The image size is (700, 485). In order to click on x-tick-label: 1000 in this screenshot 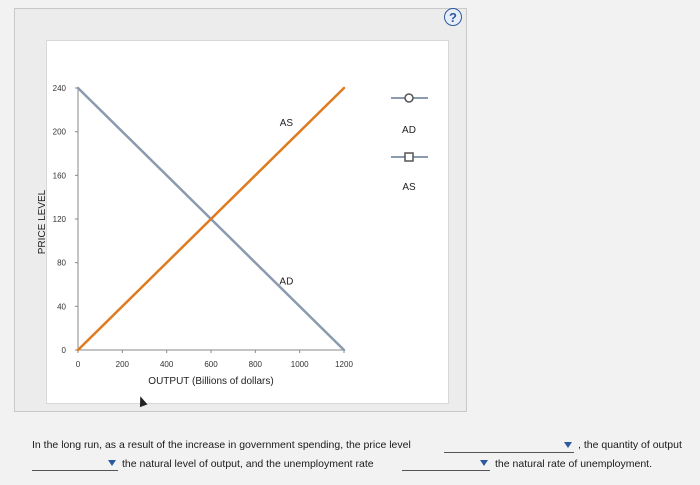, I will do `click(300, 364)`.